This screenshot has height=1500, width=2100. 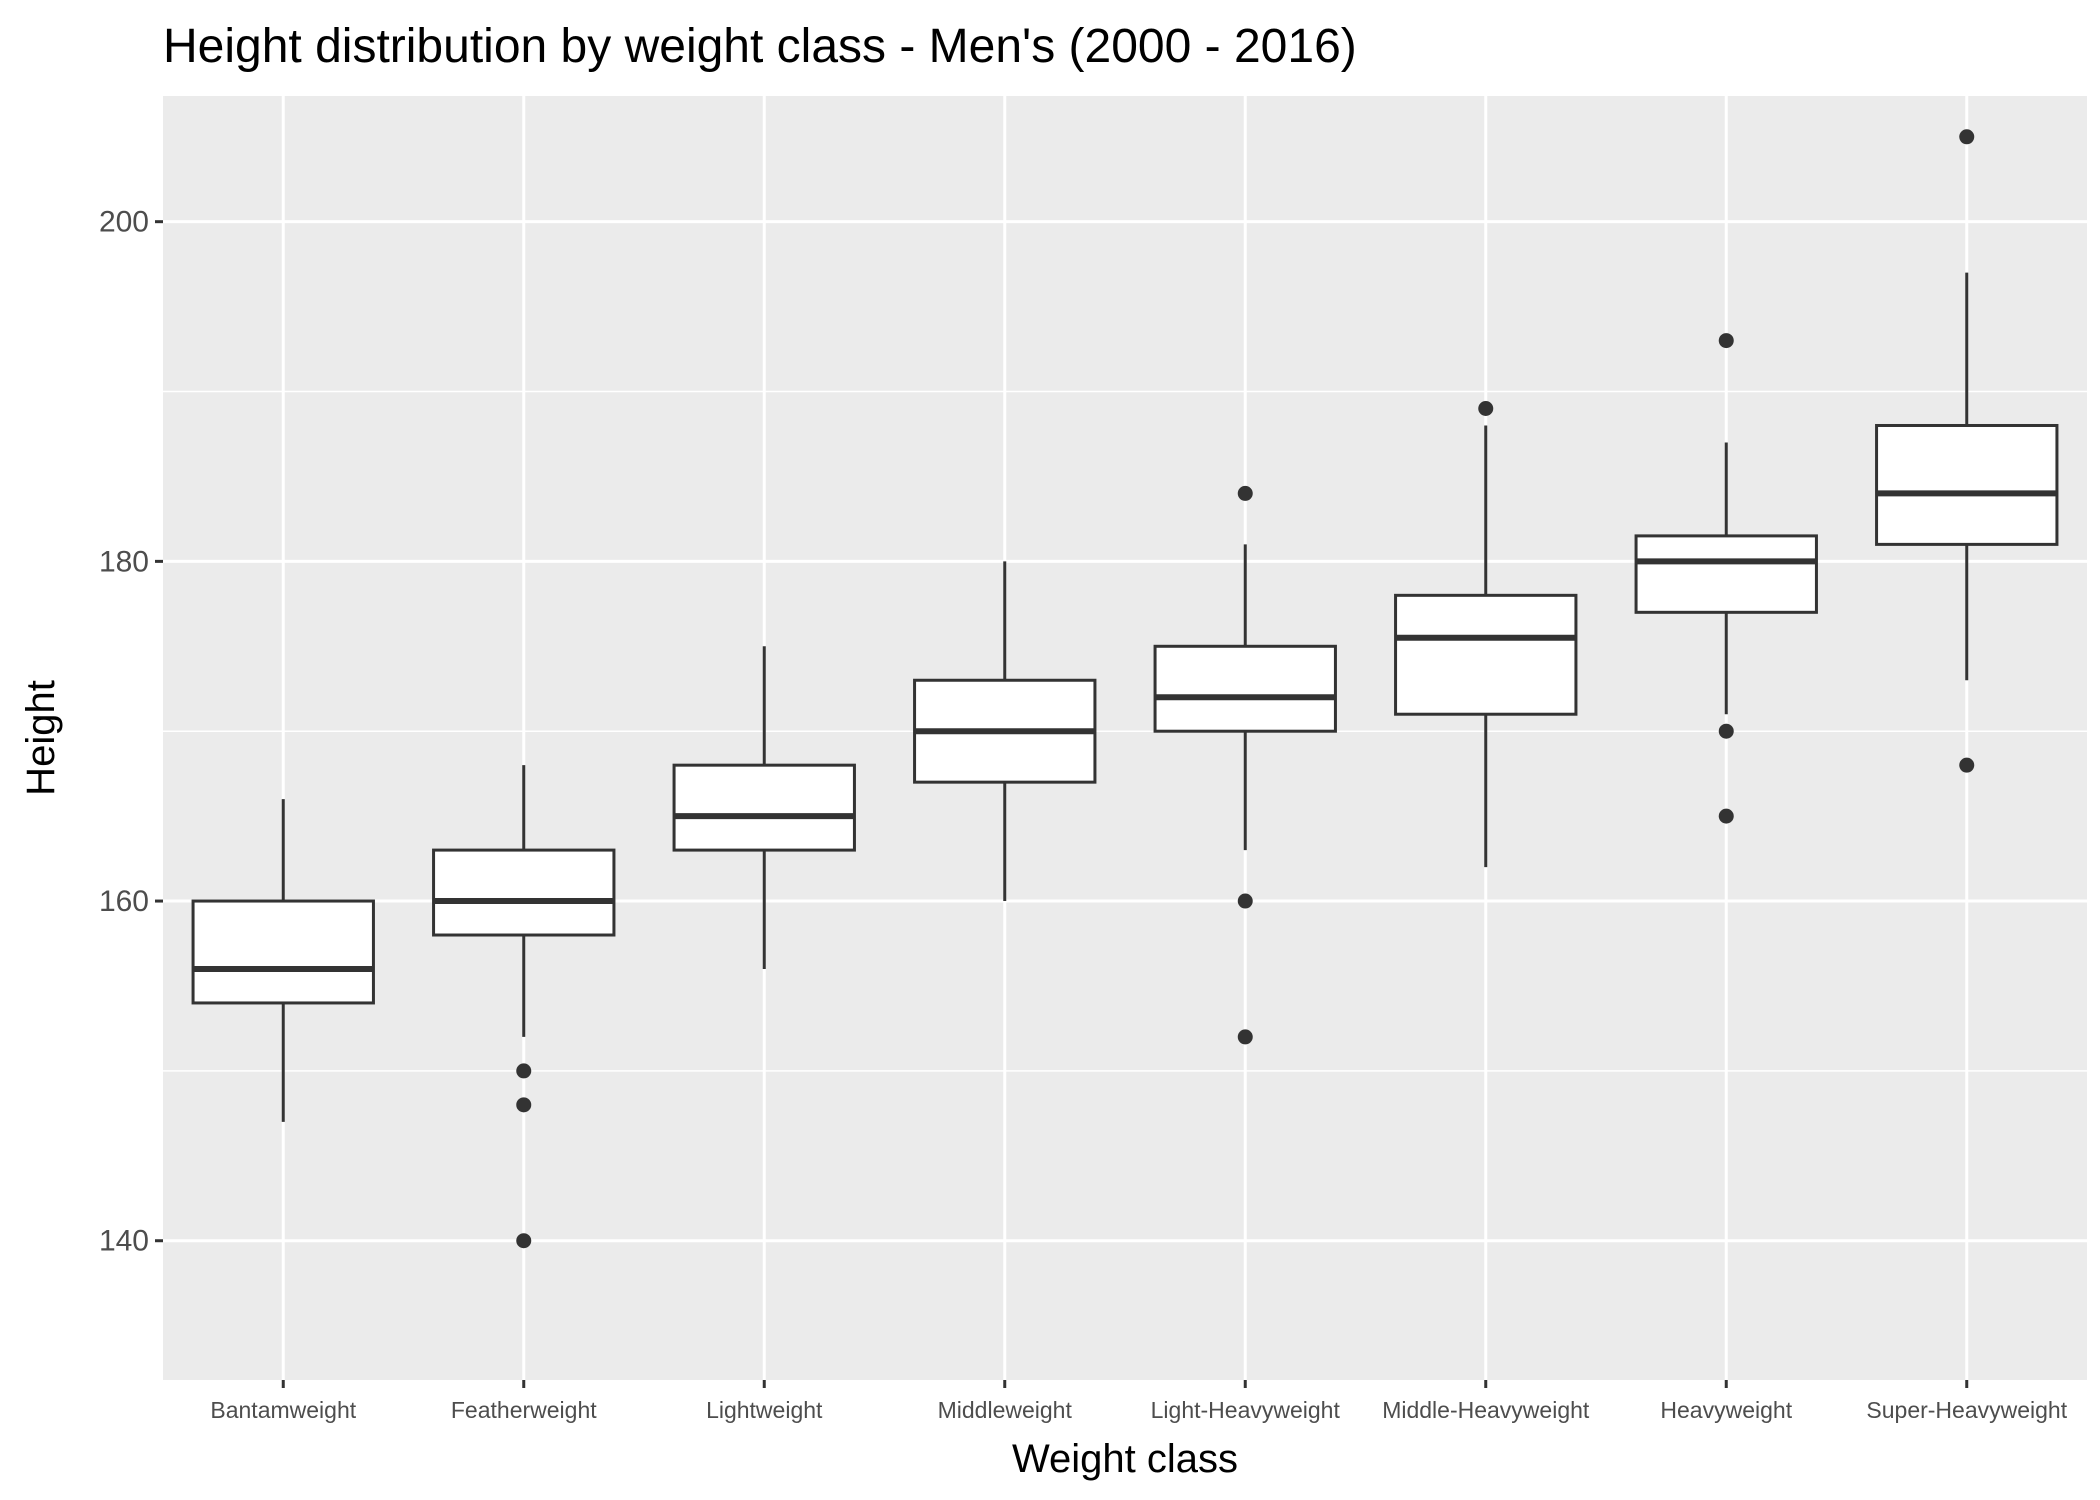 I want to click on y-tick-label: 180, so click(x=124, y=561).